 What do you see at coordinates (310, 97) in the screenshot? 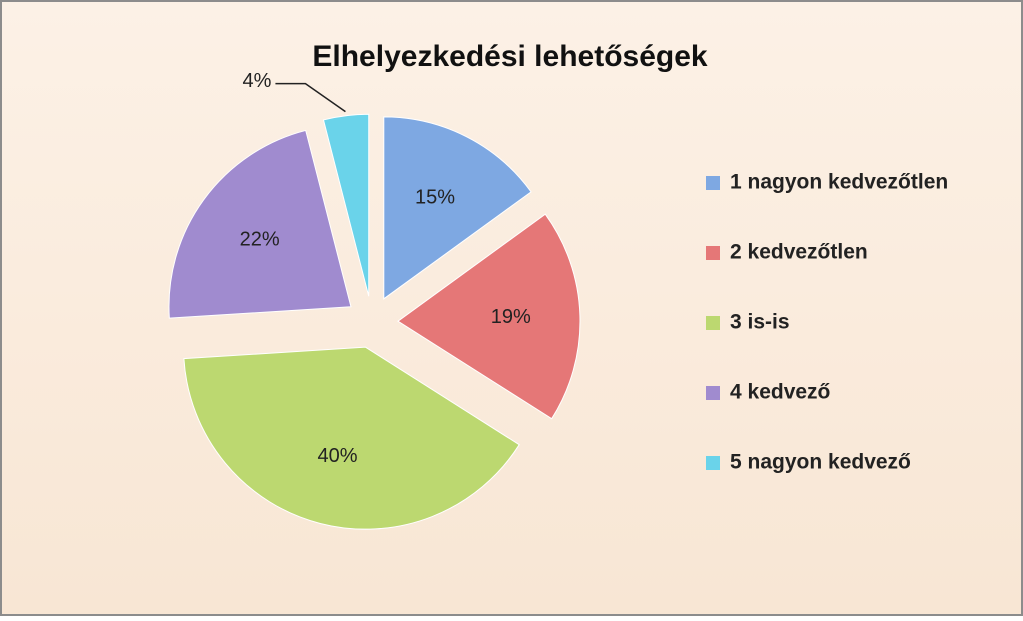
I see `leader-line` at bounding box center [310, 97].